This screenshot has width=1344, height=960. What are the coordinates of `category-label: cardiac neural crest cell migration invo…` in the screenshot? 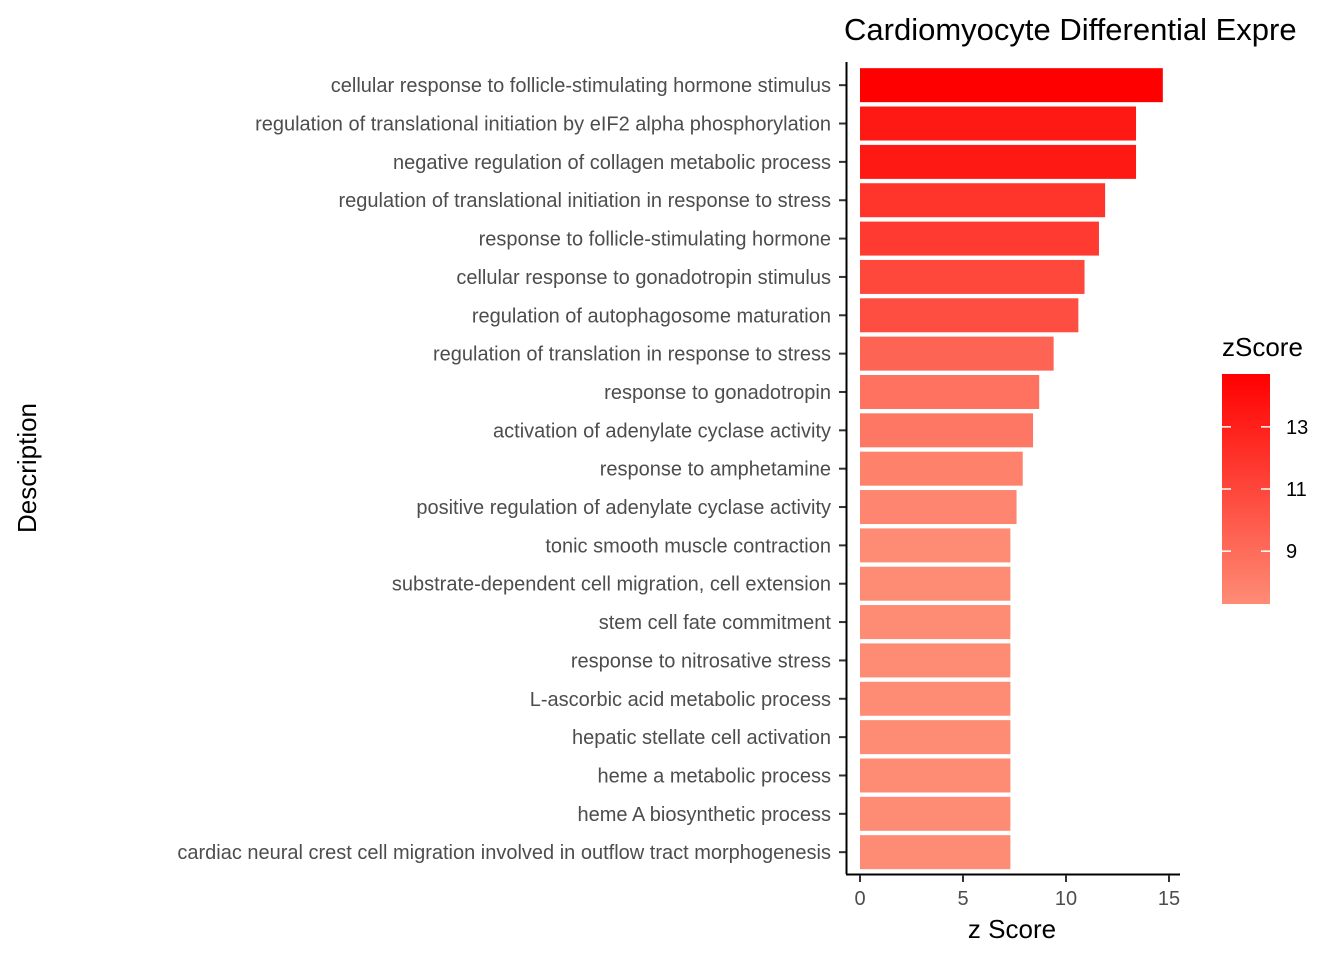 It's located at (504, 853).